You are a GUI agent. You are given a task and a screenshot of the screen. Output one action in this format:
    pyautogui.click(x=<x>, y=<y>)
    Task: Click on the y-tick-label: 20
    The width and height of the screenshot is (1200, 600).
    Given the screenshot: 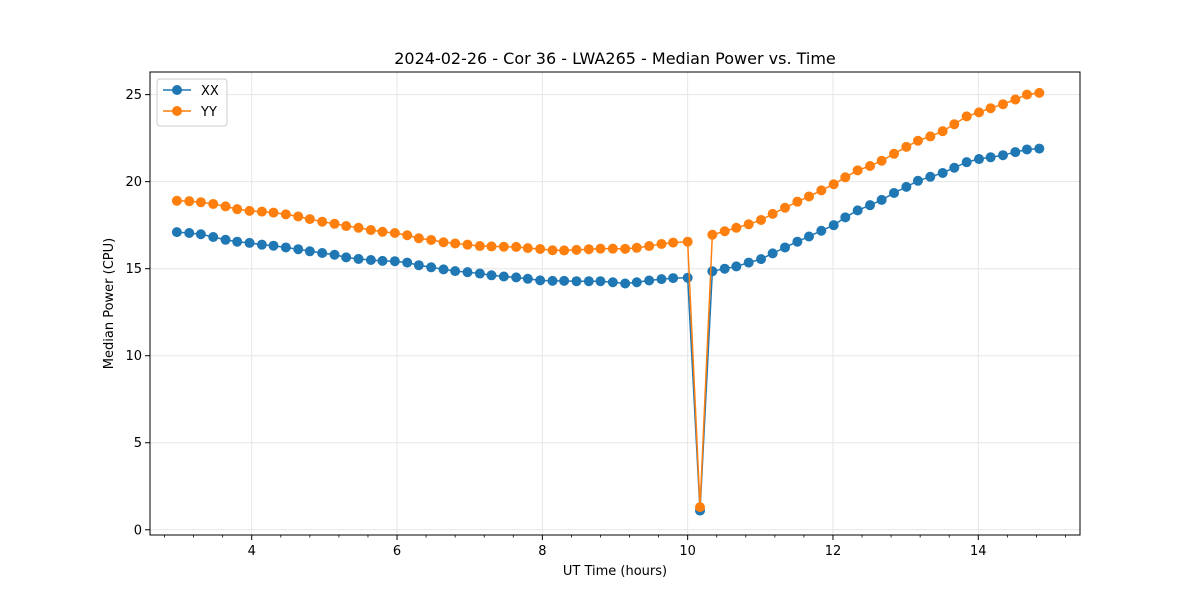 What is the action you would take?
    pyautogui.click(x=133, y=182)
    